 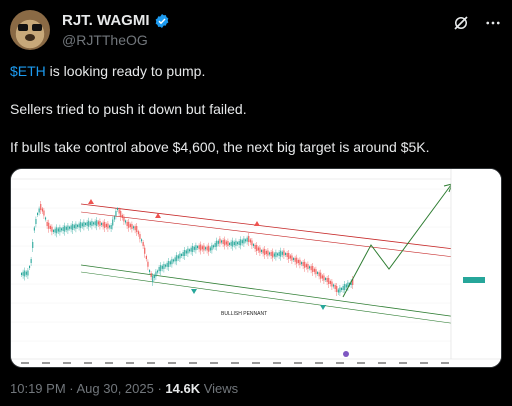 What do you see at coordinates (493, 23) in the screenshot?
I see `more-icon` at bounding box center [493, 23].